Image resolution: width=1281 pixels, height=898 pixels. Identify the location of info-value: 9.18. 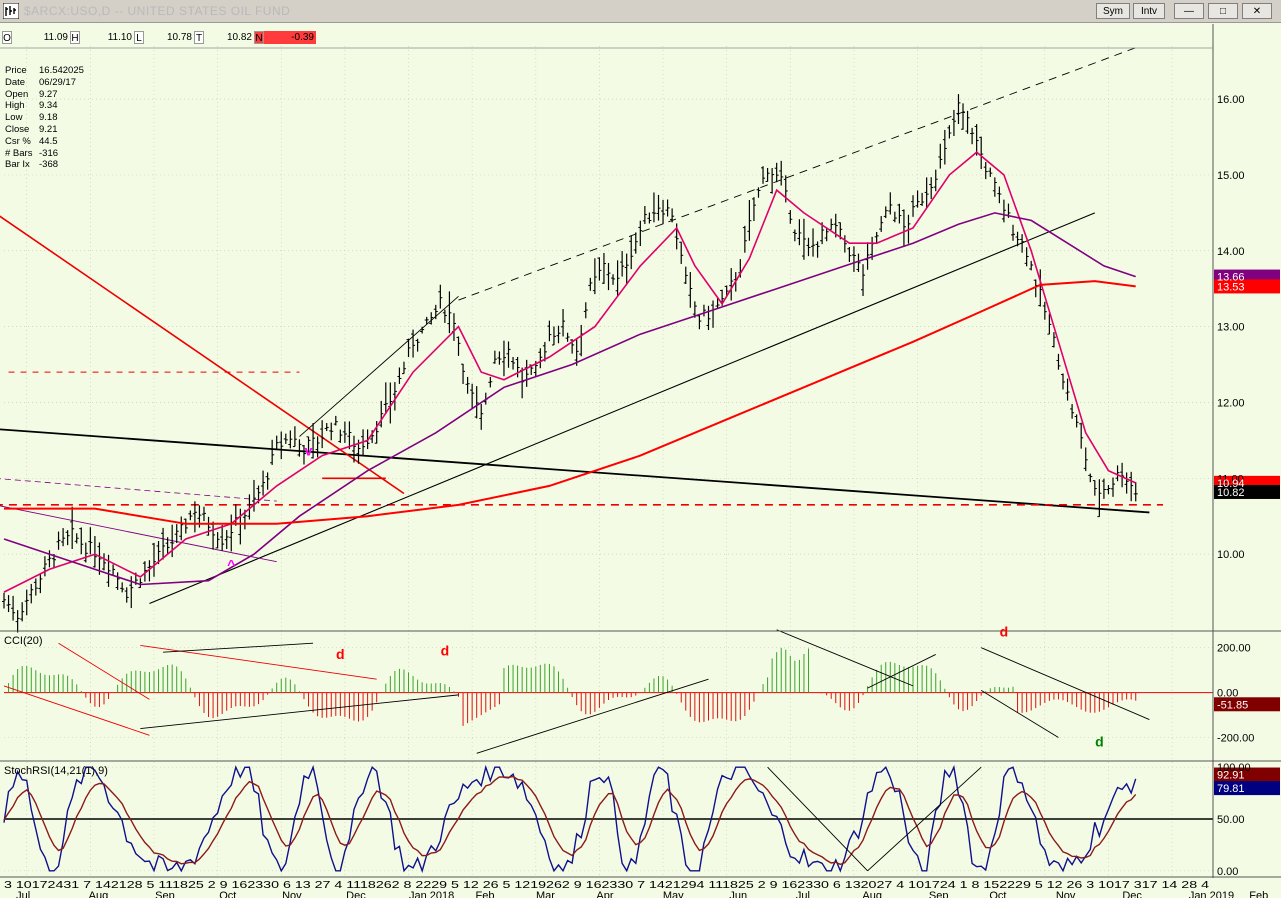
(48, 118).